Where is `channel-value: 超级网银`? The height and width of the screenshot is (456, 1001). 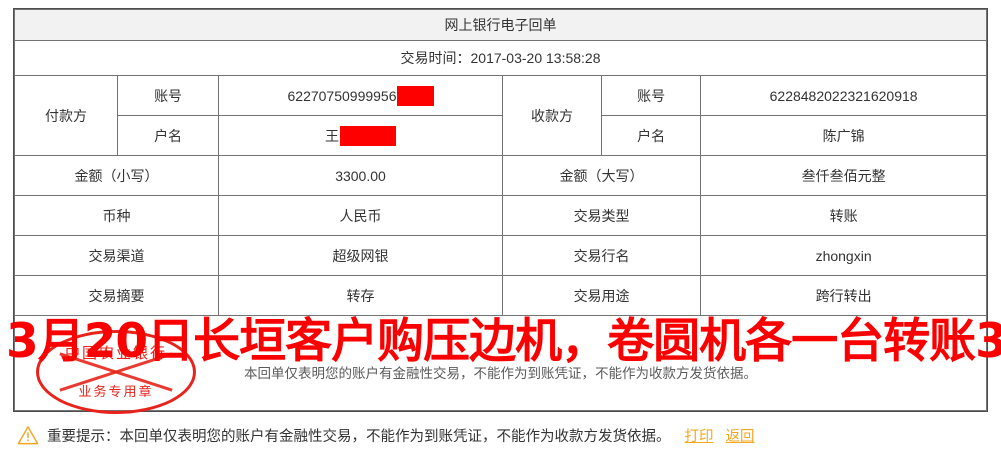 channel-value: 超级网银 is located at coordinates (360, 255).